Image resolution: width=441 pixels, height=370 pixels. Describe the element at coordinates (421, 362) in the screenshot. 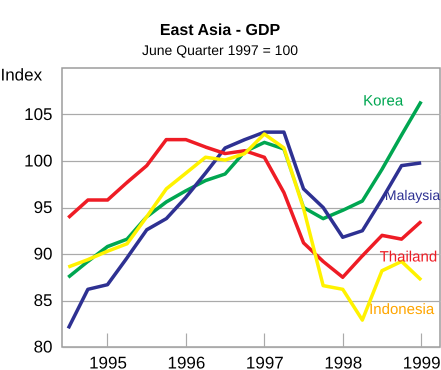

I see `x-tick-label: 1999` at that location.